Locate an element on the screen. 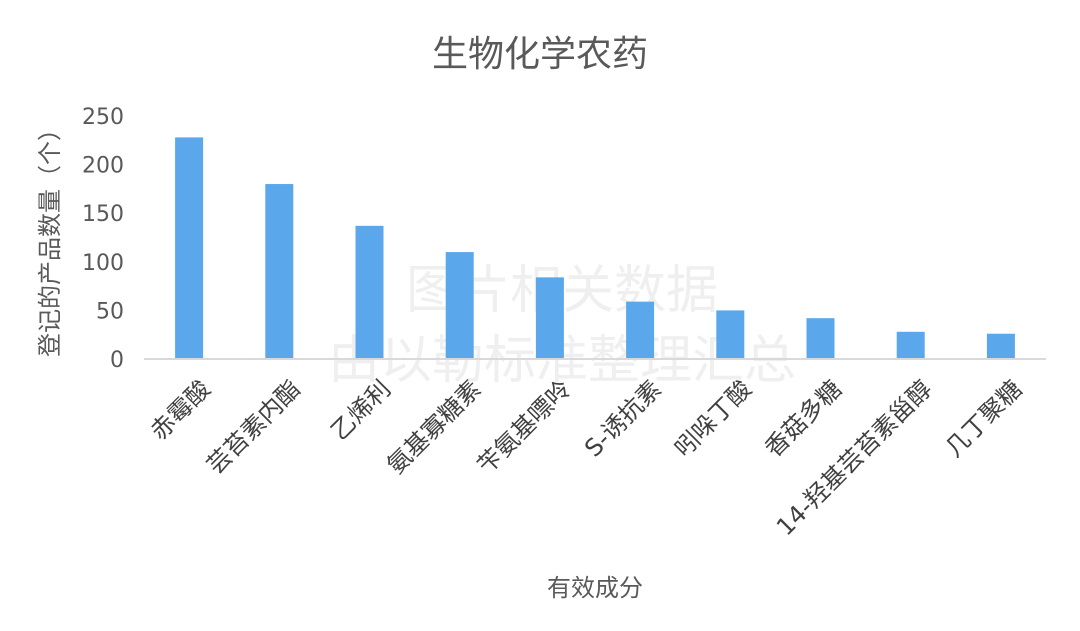 The image size is (1080, 631). x-tick-label: 14-羟基芸苔素甾醇 is located at coordinates (854, 458).